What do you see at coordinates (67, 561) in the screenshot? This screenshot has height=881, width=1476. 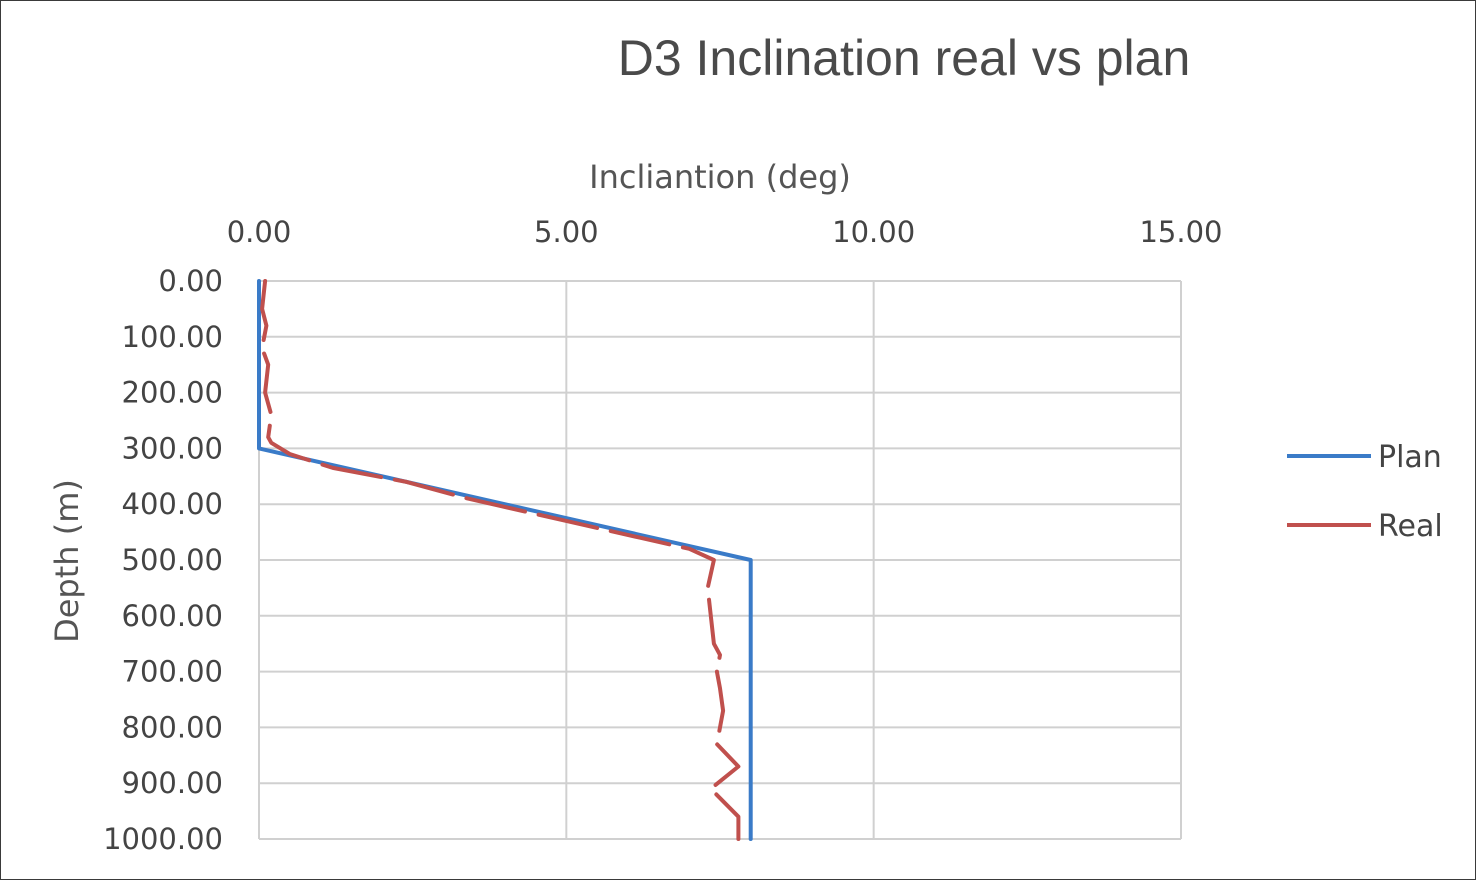 I see `y-axis-title: Depth (m)` at bounding box center [67, 561].